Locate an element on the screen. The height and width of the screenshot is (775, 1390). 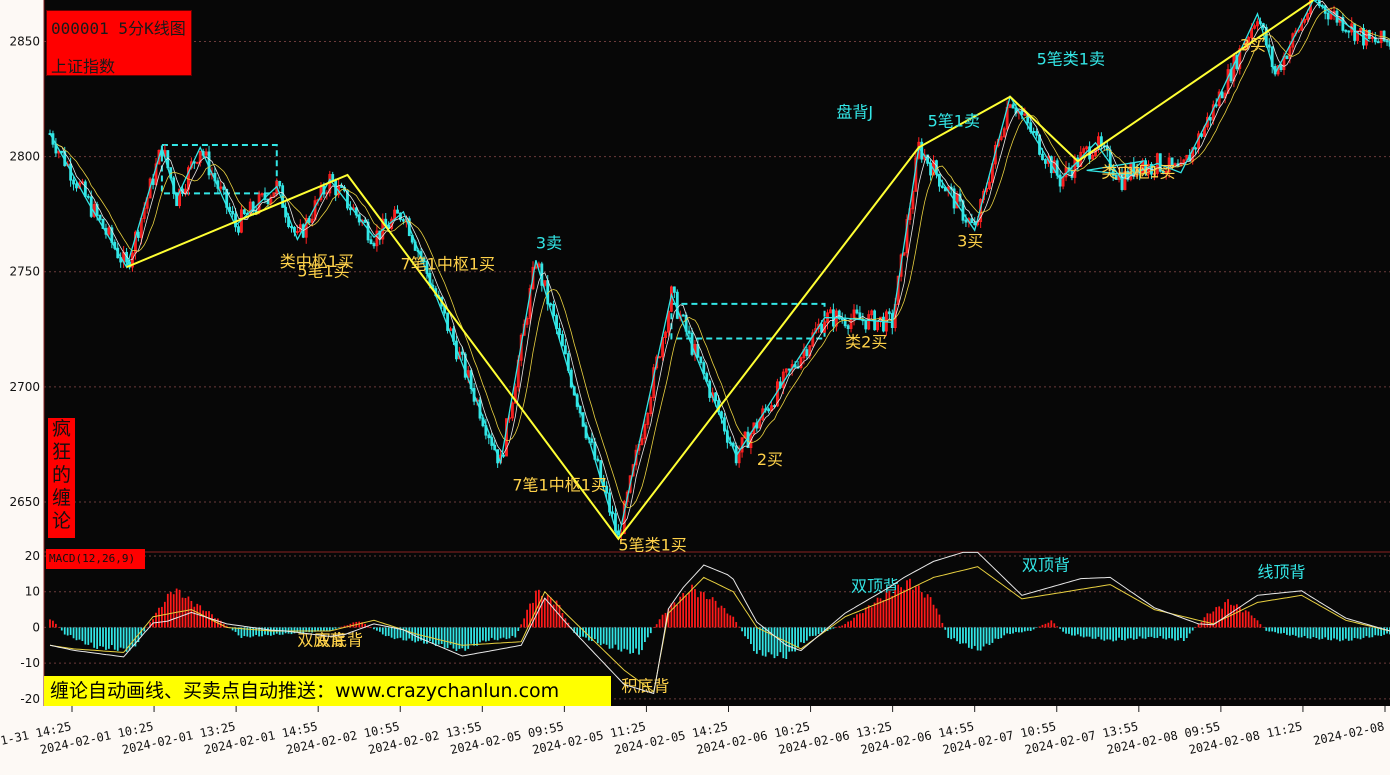
annotation-label: 5笔1卖 is located at coordinates (954, 121).